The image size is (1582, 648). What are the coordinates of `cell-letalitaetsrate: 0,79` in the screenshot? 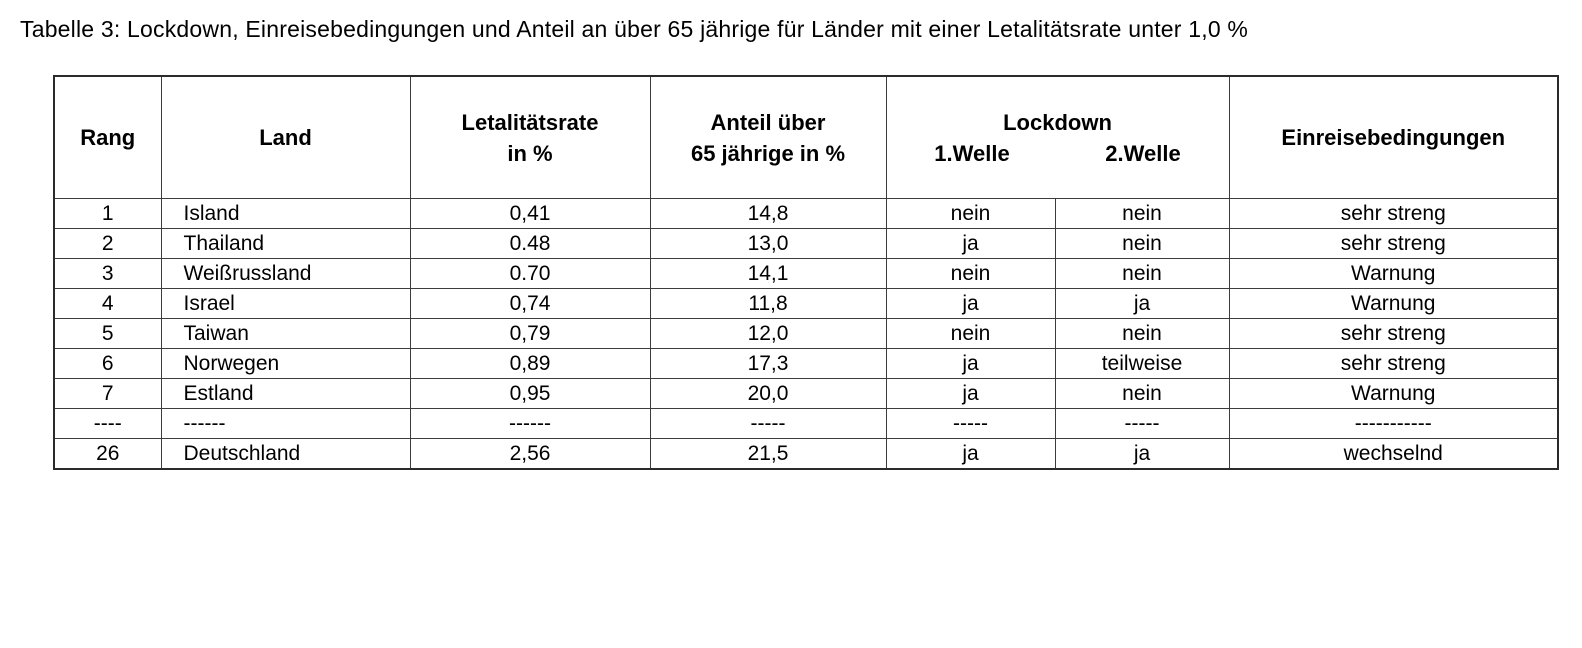 It's located at (530, 333).